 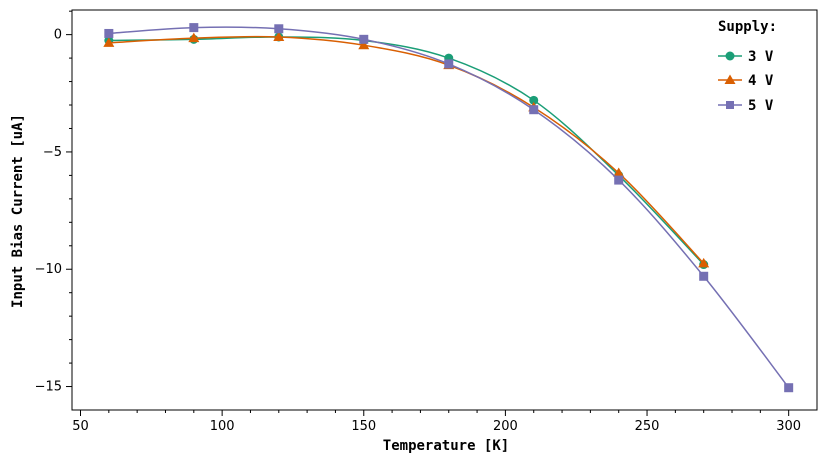 I want to click on data-point-3v, so click(x=534, y=100).